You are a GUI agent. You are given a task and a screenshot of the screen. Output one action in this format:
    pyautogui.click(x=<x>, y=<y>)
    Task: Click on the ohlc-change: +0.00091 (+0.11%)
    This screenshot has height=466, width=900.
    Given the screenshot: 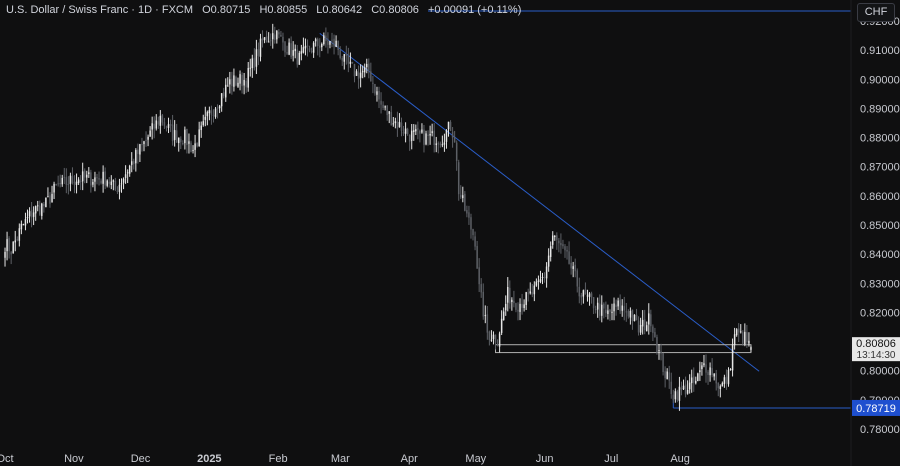 What is the action you would take?
    pyautogui.click(x=475, y=10)
    